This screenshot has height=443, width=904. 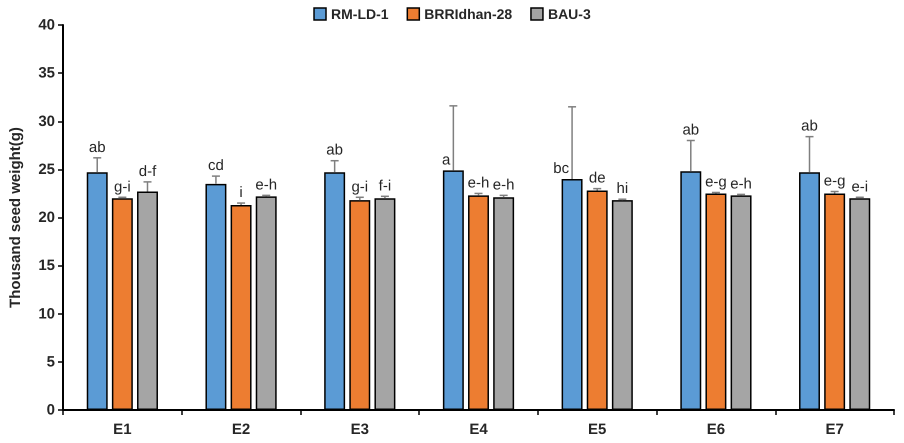 What do you see at coordinates (385, 185) in the screenshot?
I see `data-label: f-i` at bounding box center [385, 185].